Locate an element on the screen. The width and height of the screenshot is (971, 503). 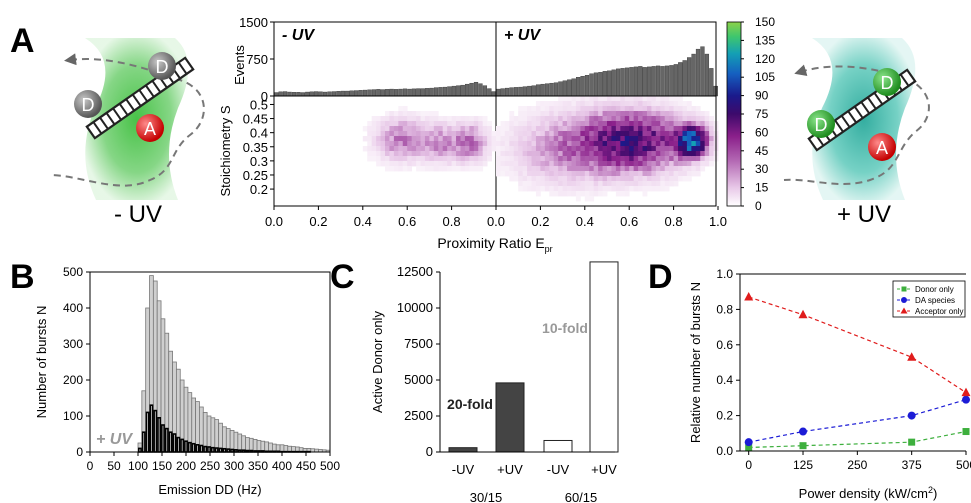
b-ytick-label: 500 is located at coordinates (73, 272).